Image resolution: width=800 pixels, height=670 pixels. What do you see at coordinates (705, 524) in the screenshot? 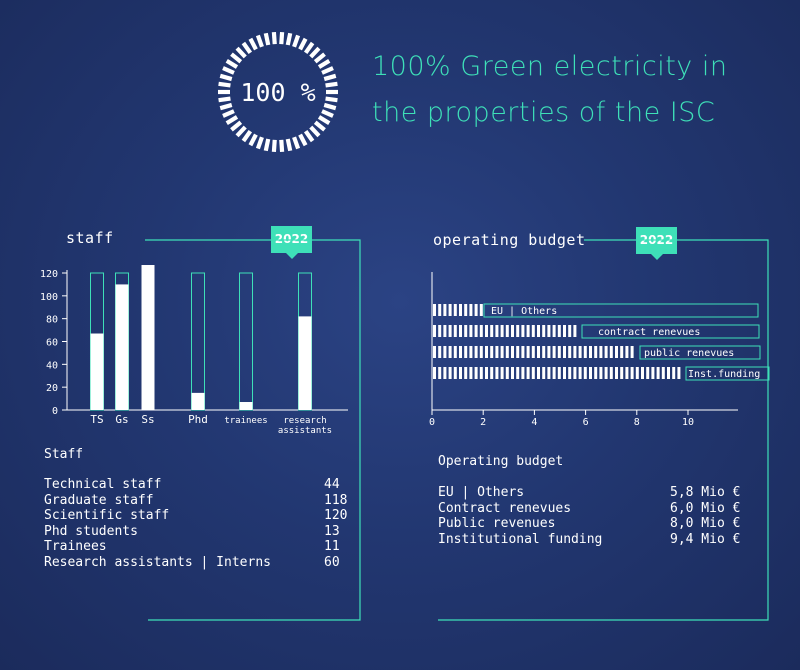
I see `budget-row-value: 8,0 Mio €` at bounding box center [705, 524].